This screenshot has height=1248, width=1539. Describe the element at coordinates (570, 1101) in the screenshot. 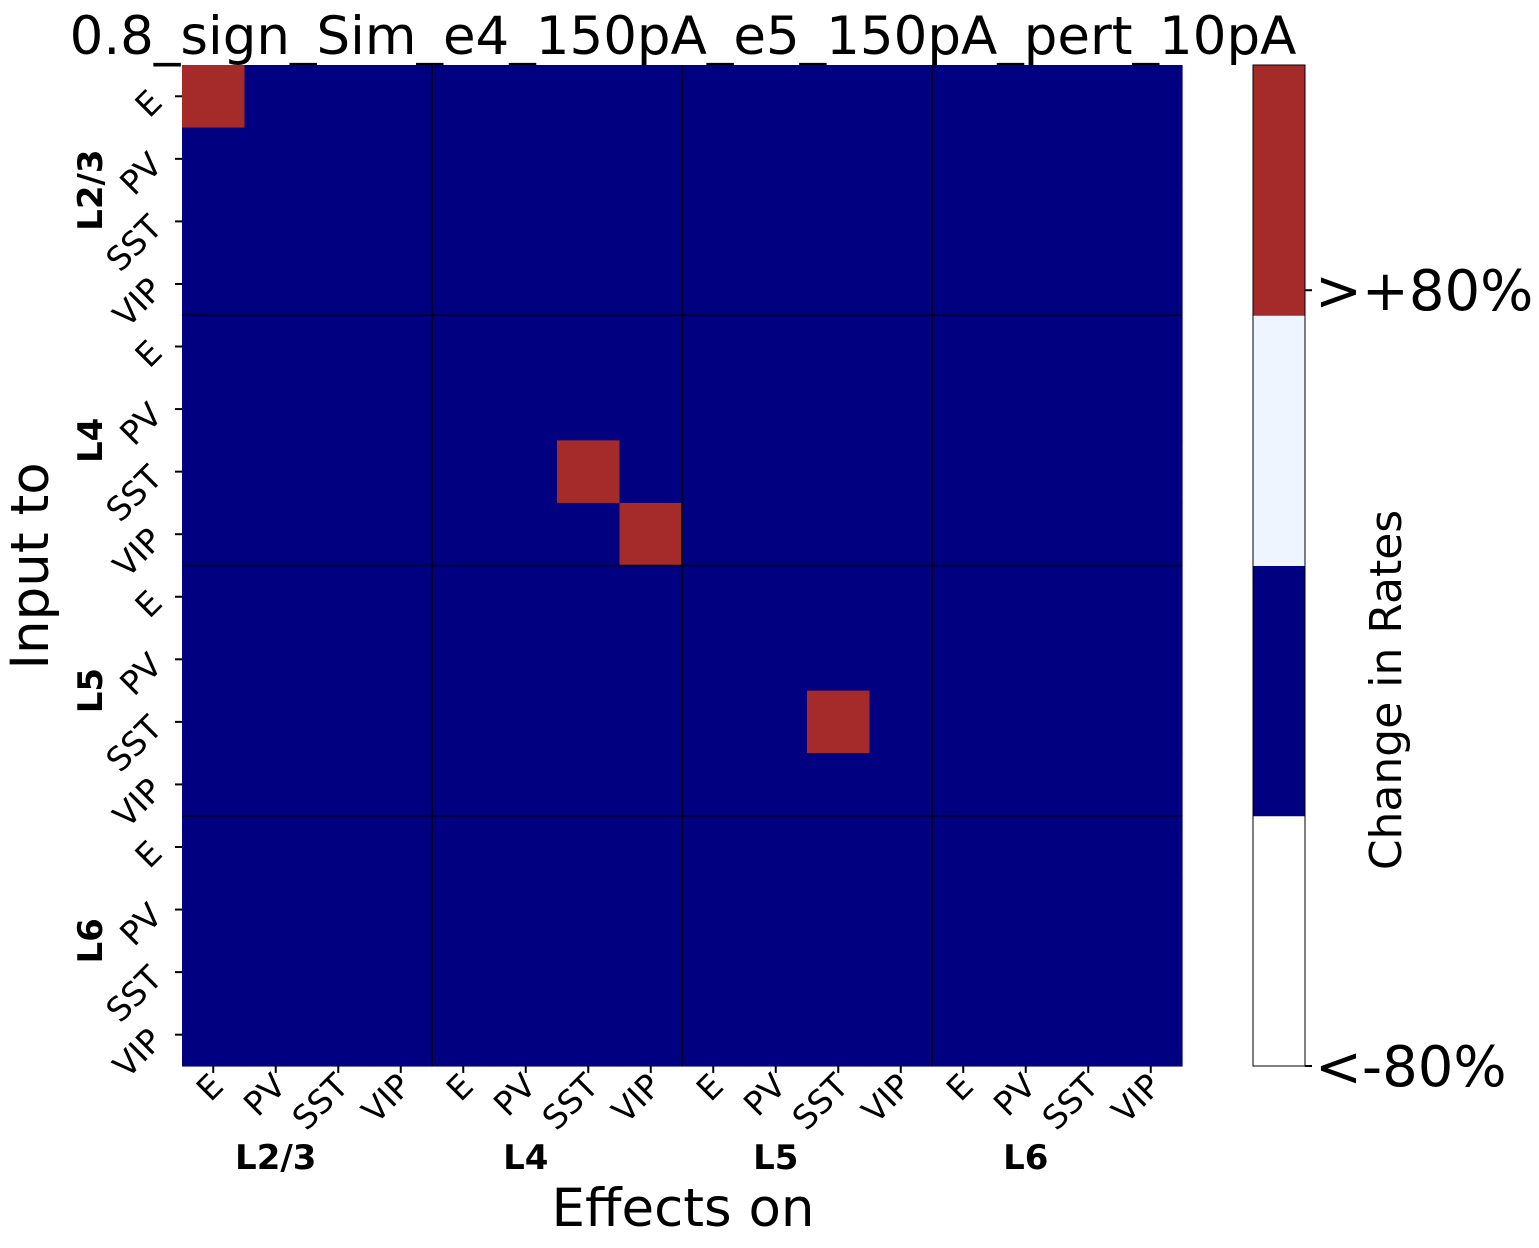

I see `x-tick-label-l4-sst: SST` at that location.